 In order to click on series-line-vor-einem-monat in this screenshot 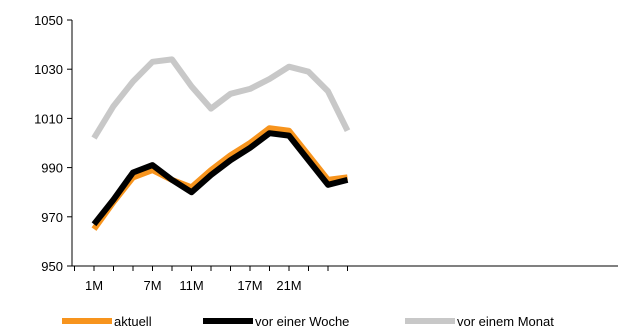, I will do `click(221, 98)`.